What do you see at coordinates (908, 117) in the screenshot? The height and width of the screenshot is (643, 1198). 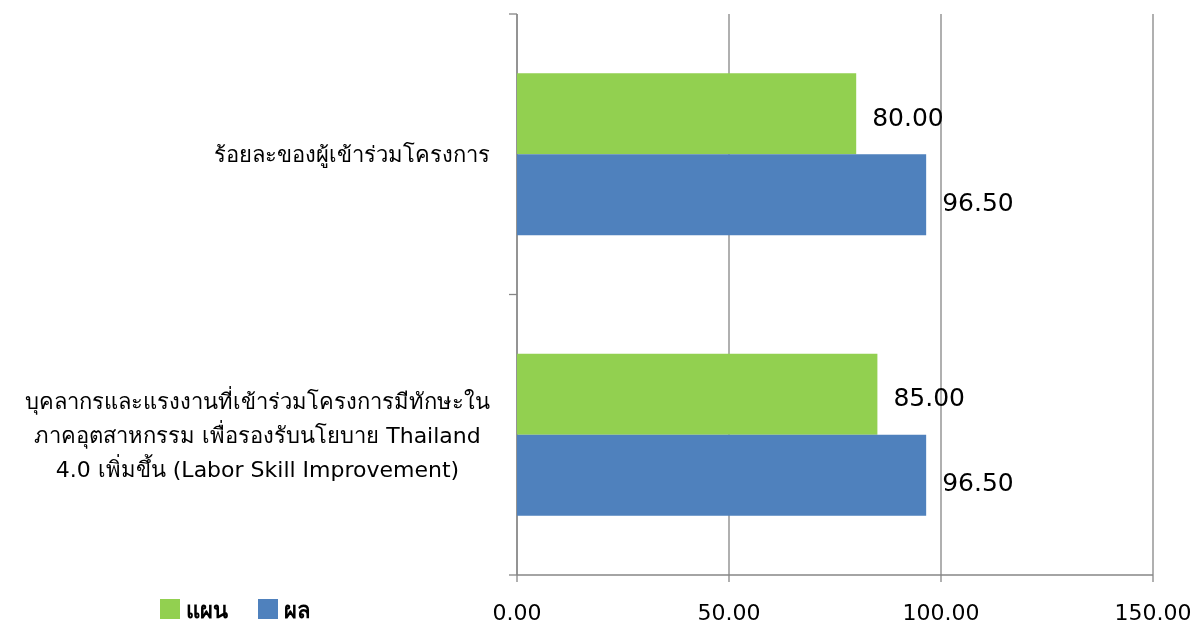 I see `data-label: 80.00` at bounding box center [908, 117].